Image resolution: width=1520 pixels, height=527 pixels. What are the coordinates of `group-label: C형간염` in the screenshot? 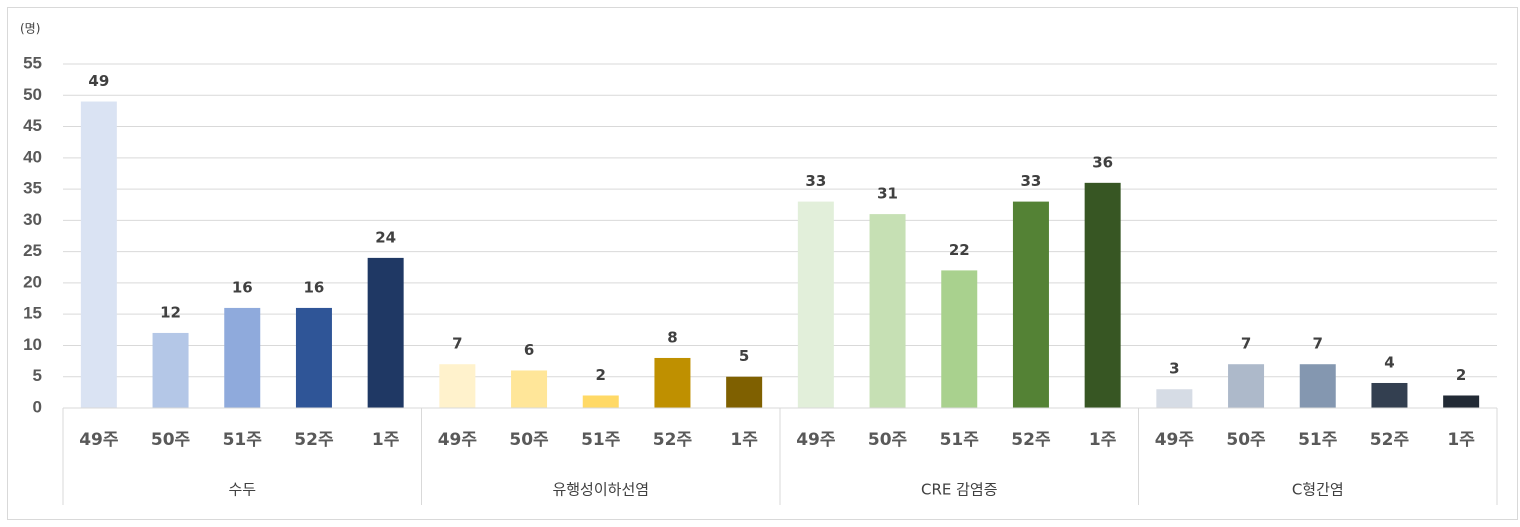 It's located at (1318, 490).